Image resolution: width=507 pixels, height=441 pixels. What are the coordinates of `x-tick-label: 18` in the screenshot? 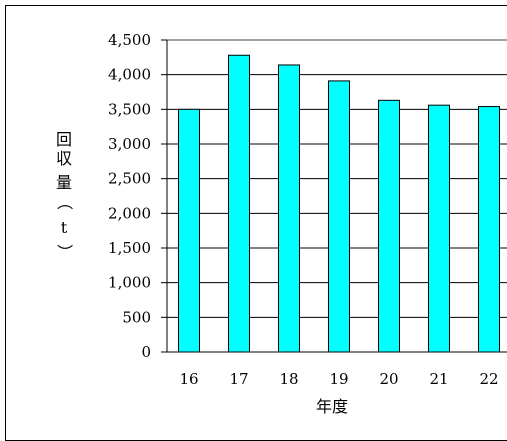 It's located at (288, 379).